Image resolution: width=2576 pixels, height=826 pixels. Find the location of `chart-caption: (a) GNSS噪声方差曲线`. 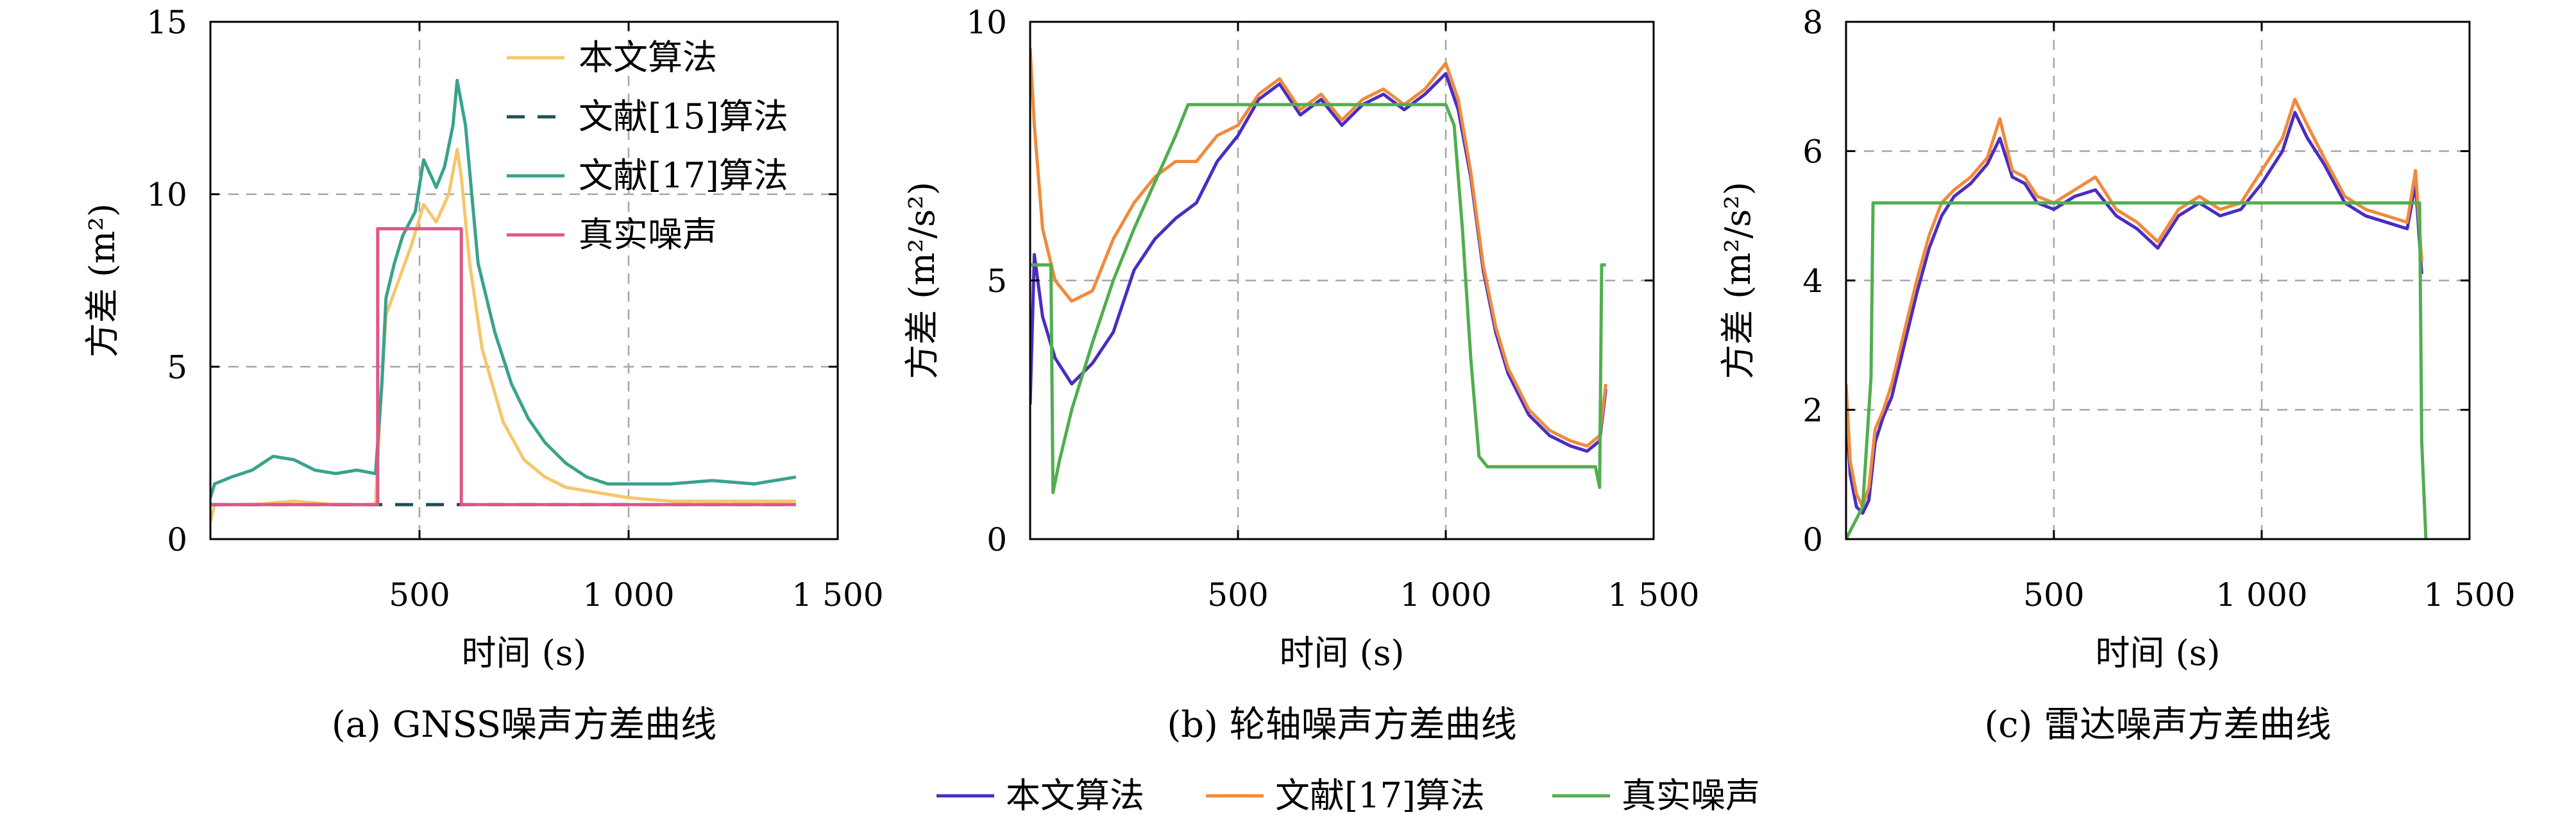

chart-caption: (a) GNSS噪声方差曲线 is located at coordinates (524, 725).